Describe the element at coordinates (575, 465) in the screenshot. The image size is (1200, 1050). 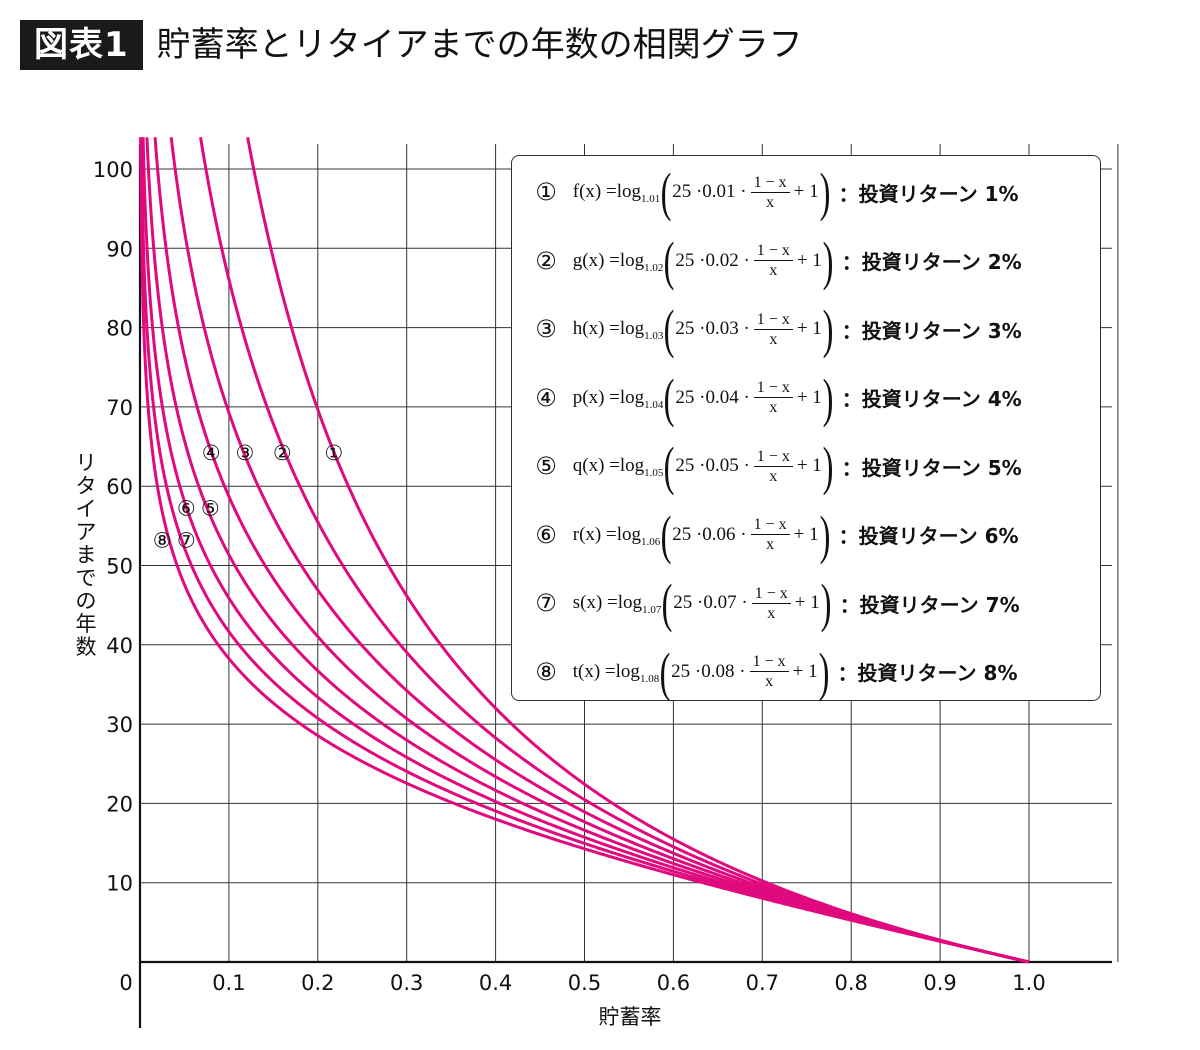
I see `function-name: q` at that location.